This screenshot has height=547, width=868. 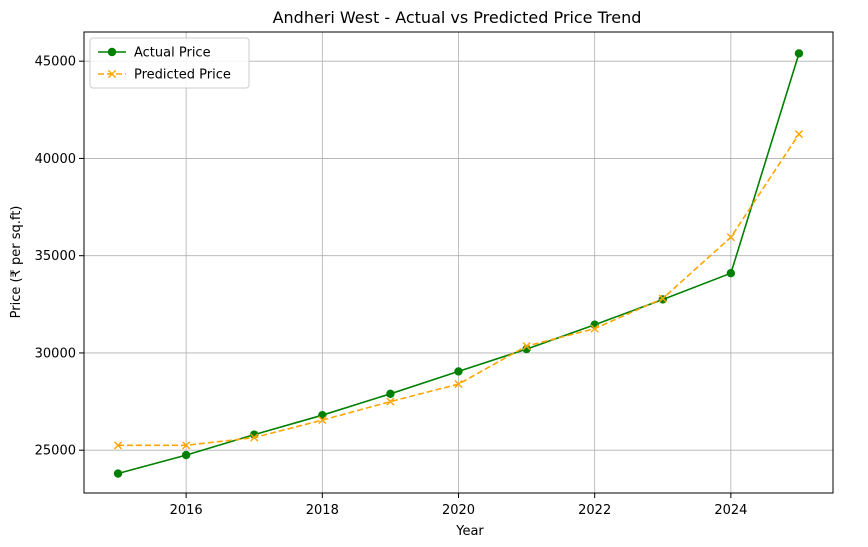 I want to click on y-tick-label: 45000, so click(x=55, y=62).